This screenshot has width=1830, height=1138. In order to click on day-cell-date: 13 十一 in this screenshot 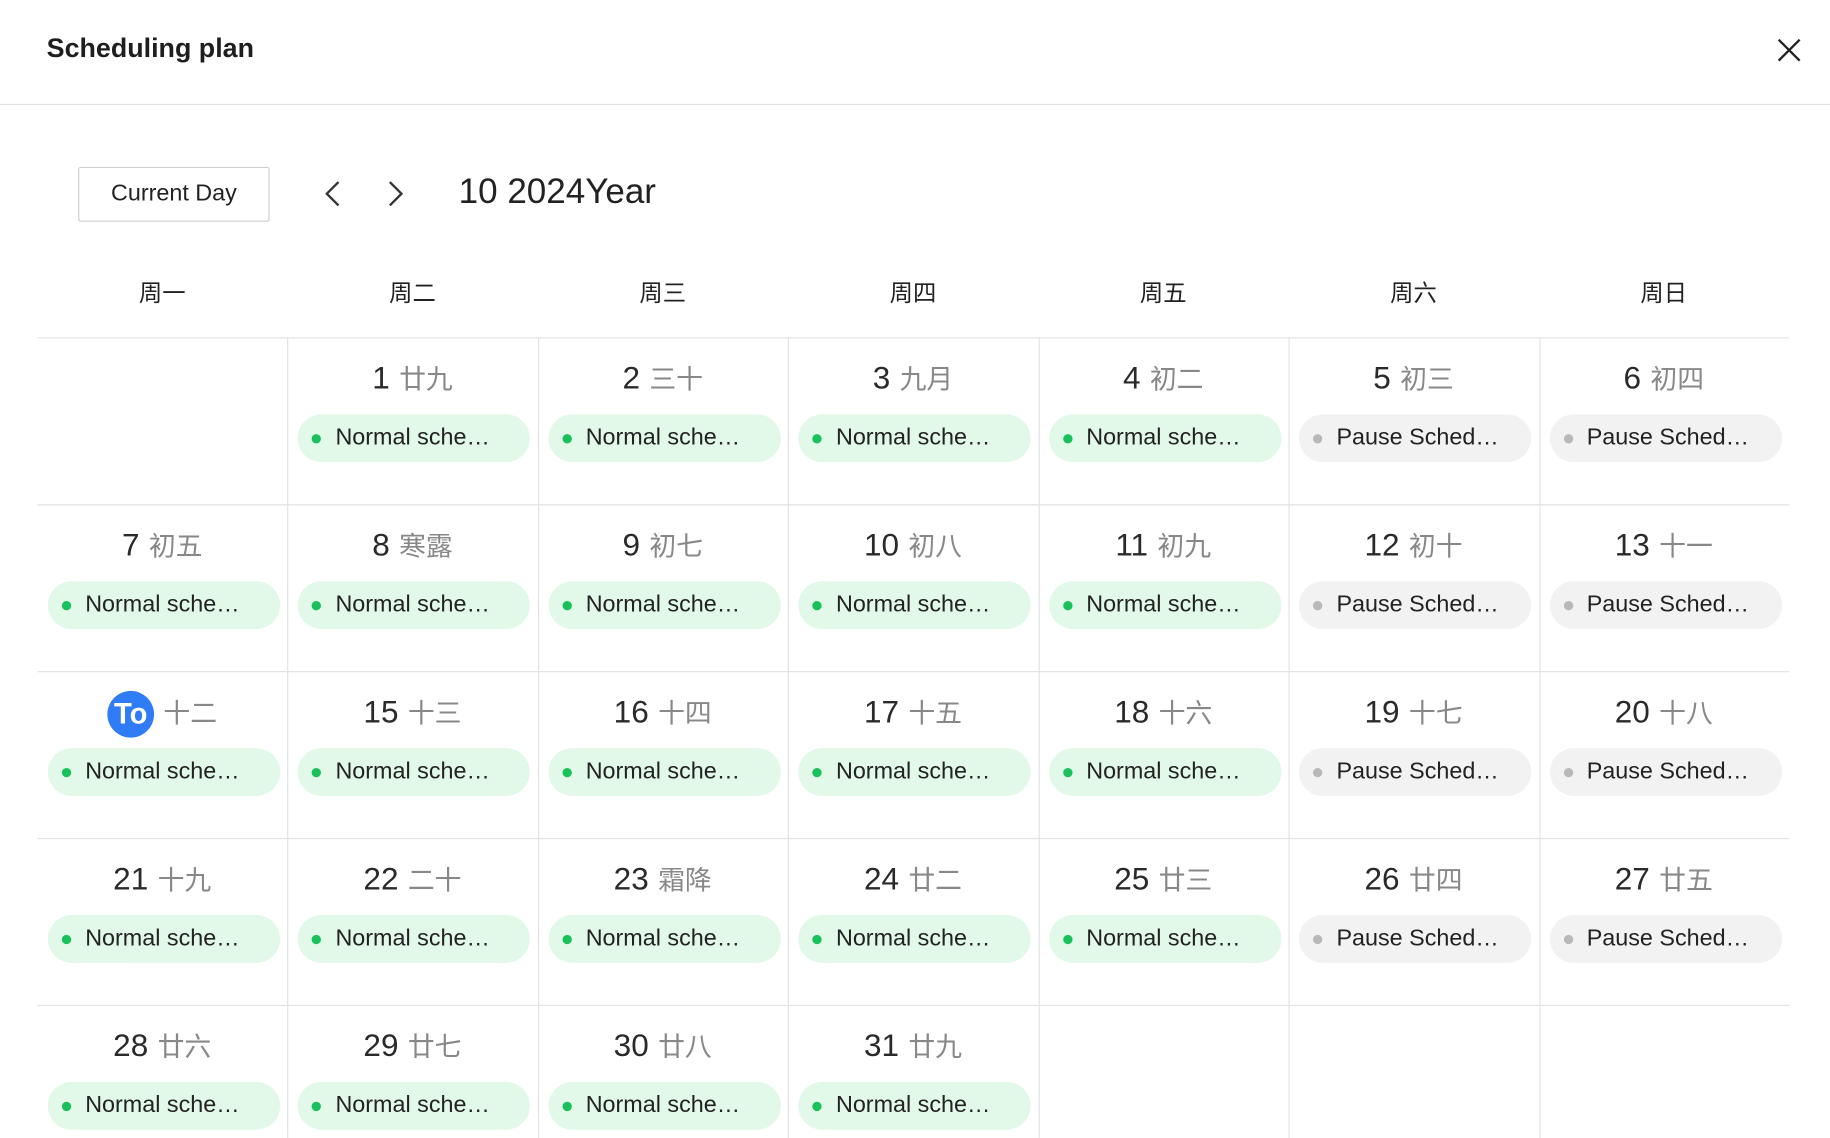, I will do `click(1664, 544)`.